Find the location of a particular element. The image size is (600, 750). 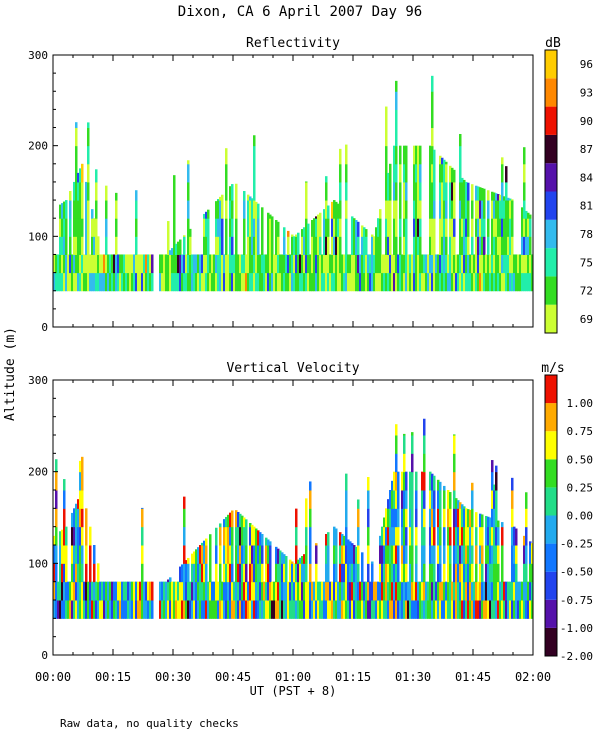

x-tick-label: 02:00 is located at coordinates (533, 677).